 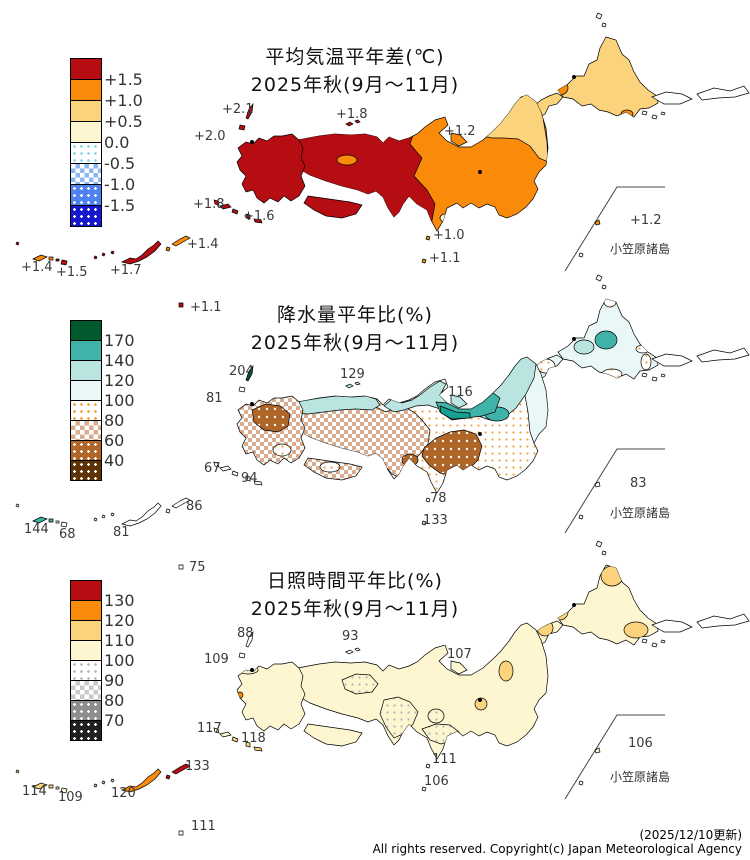 I want to click on station-value-temperature: +1.5, so click(x=72, y=272).